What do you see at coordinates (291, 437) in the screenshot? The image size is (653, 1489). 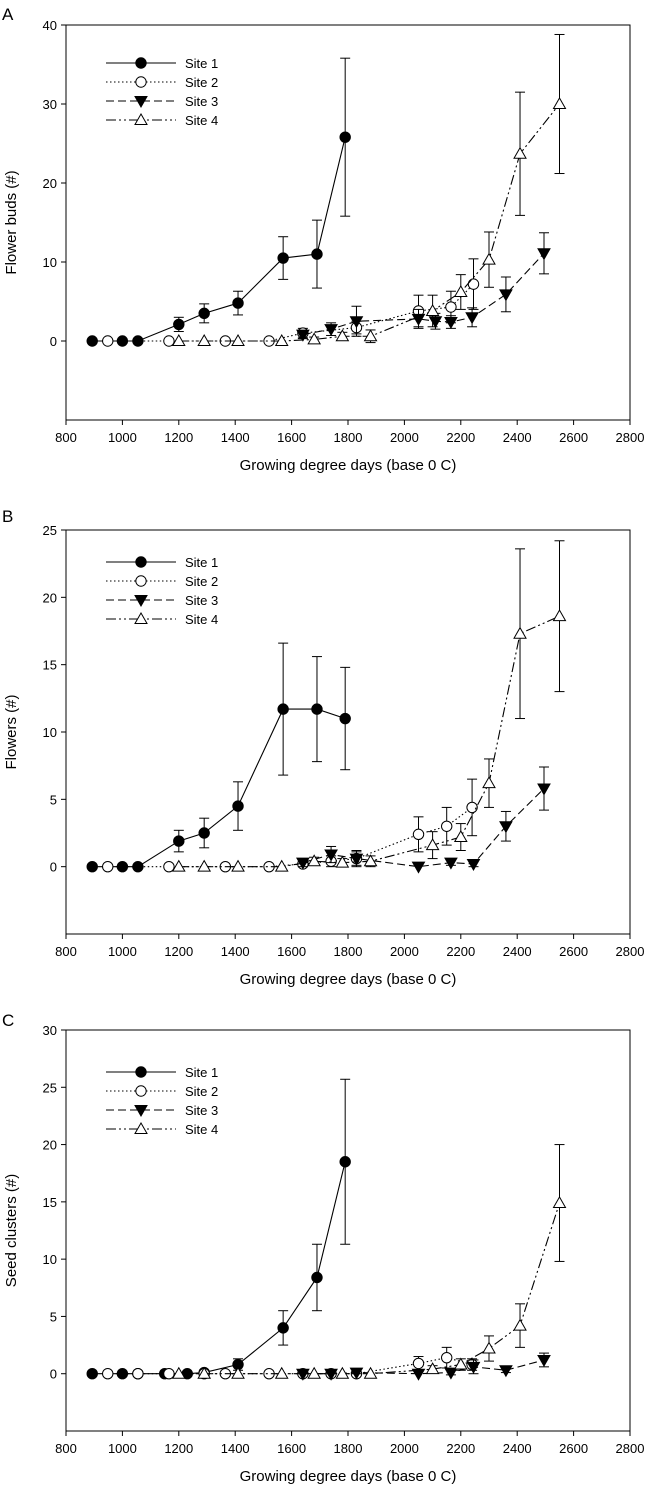 I see `x-tick-label: 1600` at bounding box center [291, 437].